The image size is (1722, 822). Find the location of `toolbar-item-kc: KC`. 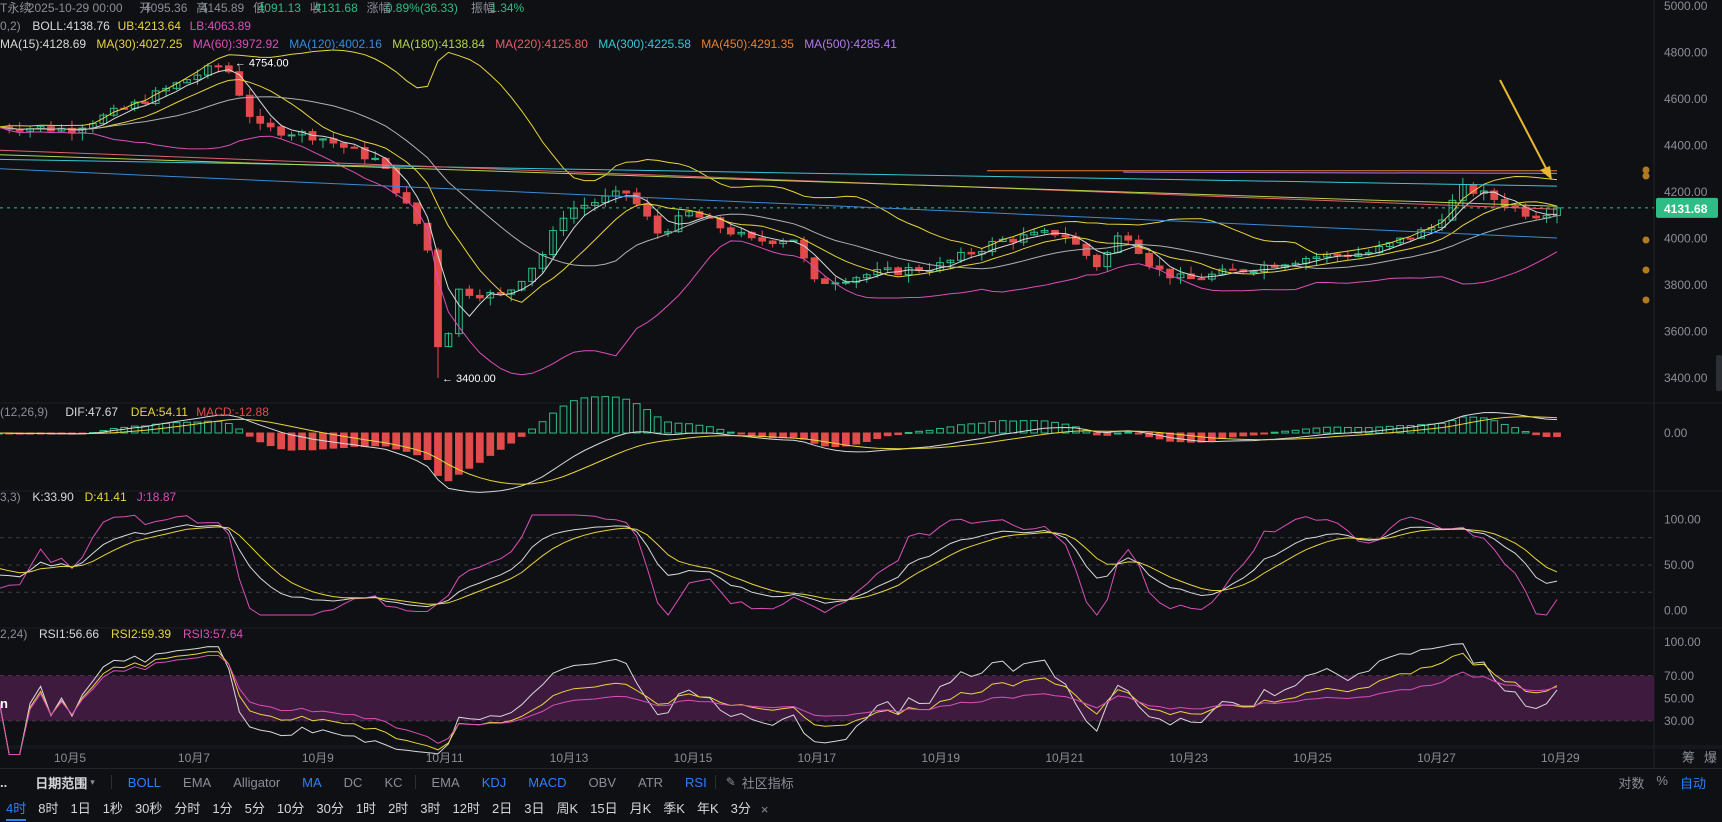

toolbar-item-kc: KC is located at coordinates (393, 782).